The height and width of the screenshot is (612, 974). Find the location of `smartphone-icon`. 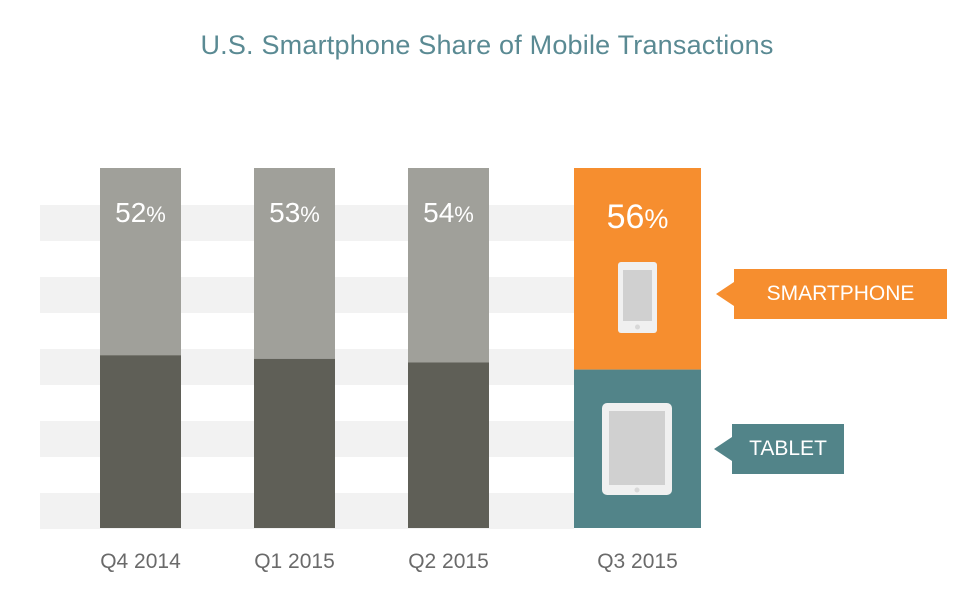

smartphone-icon is located at coordinates (637, 297).